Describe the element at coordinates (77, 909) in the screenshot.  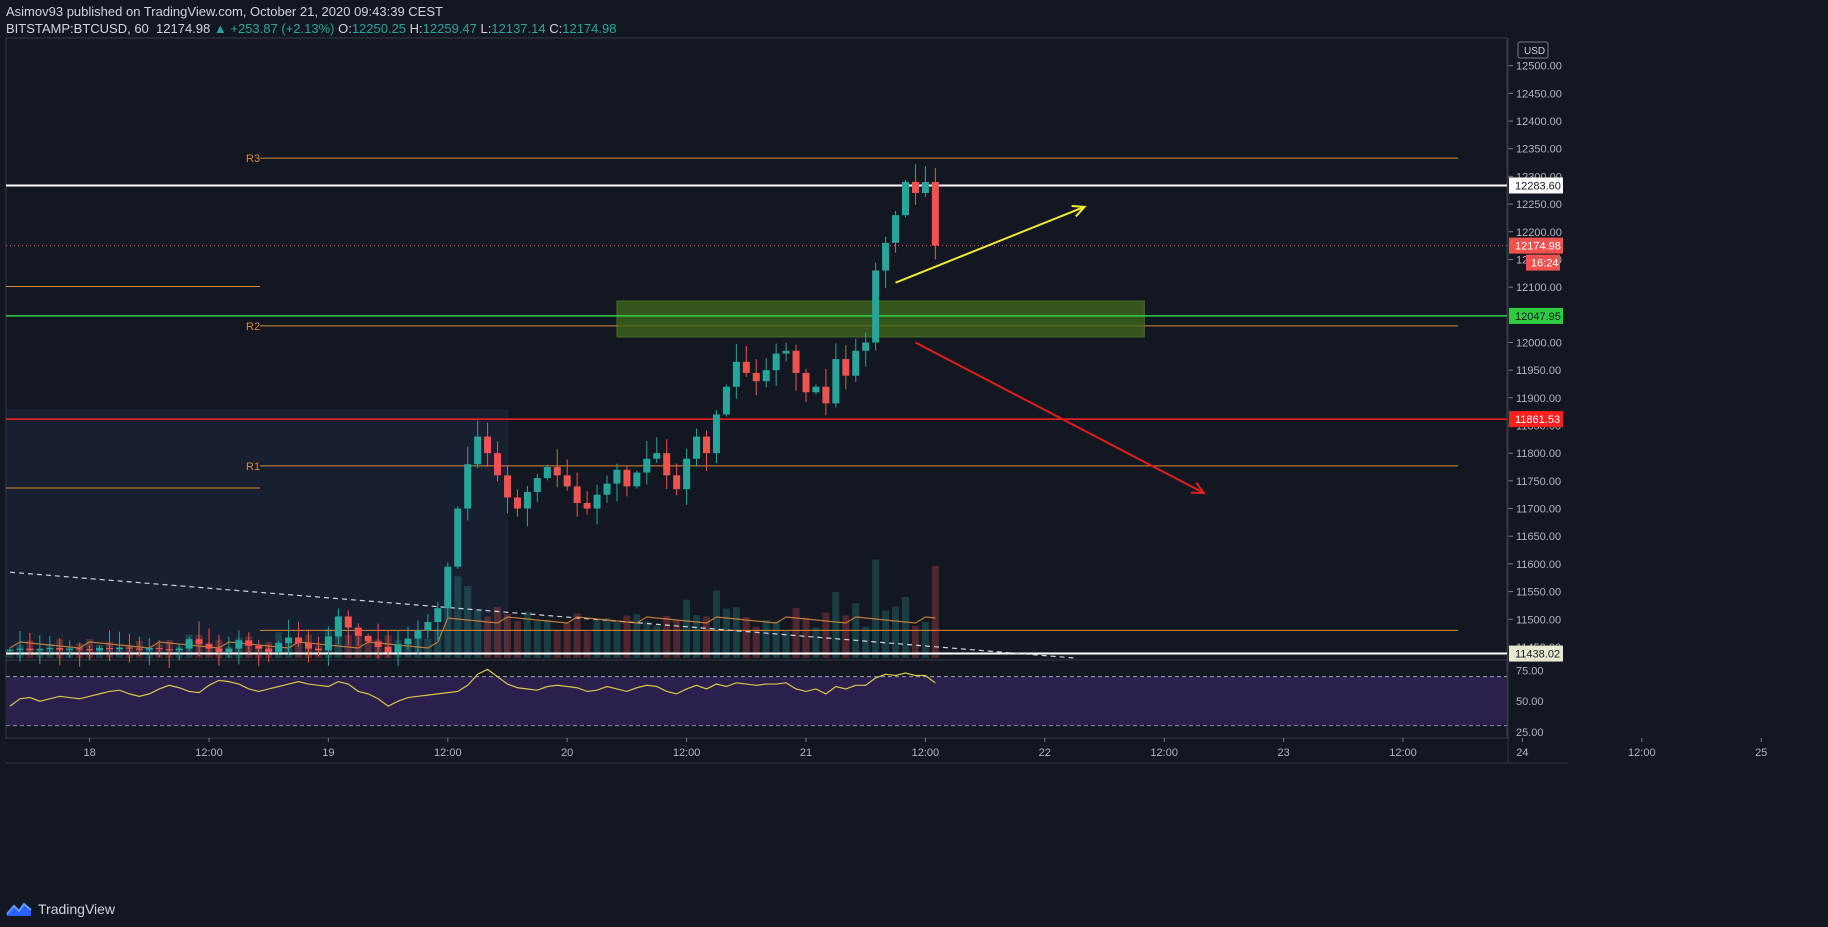
I see `footer-brand: TradingView` at that location.